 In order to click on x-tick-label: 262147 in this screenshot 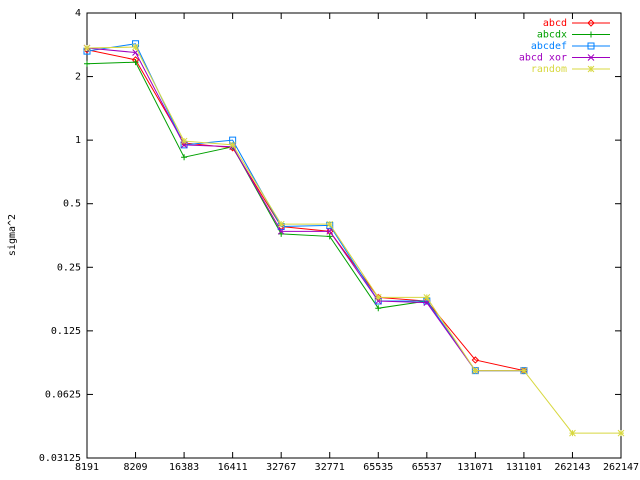, I will do `click(621, 467)`.